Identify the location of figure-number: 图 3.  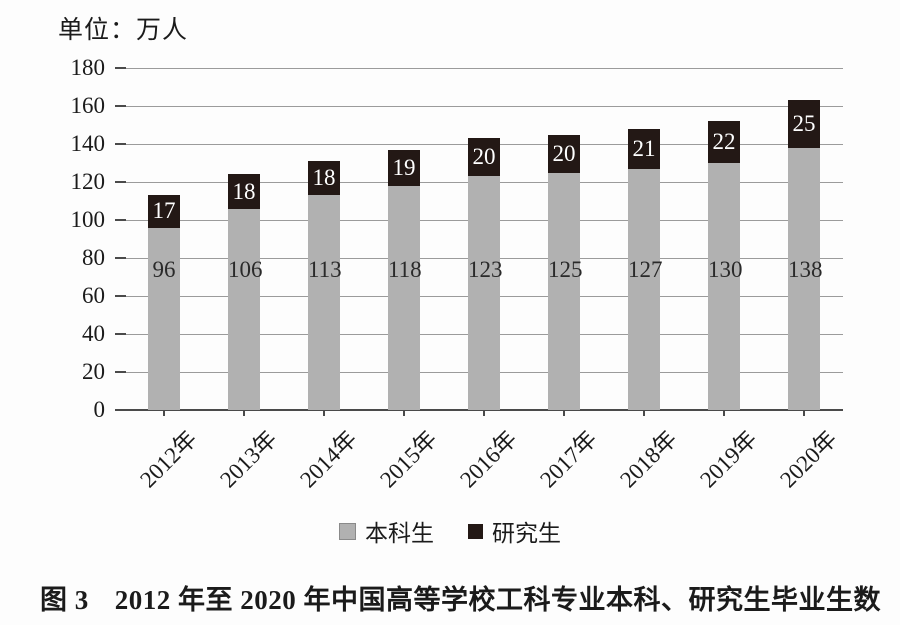
(64, 600).